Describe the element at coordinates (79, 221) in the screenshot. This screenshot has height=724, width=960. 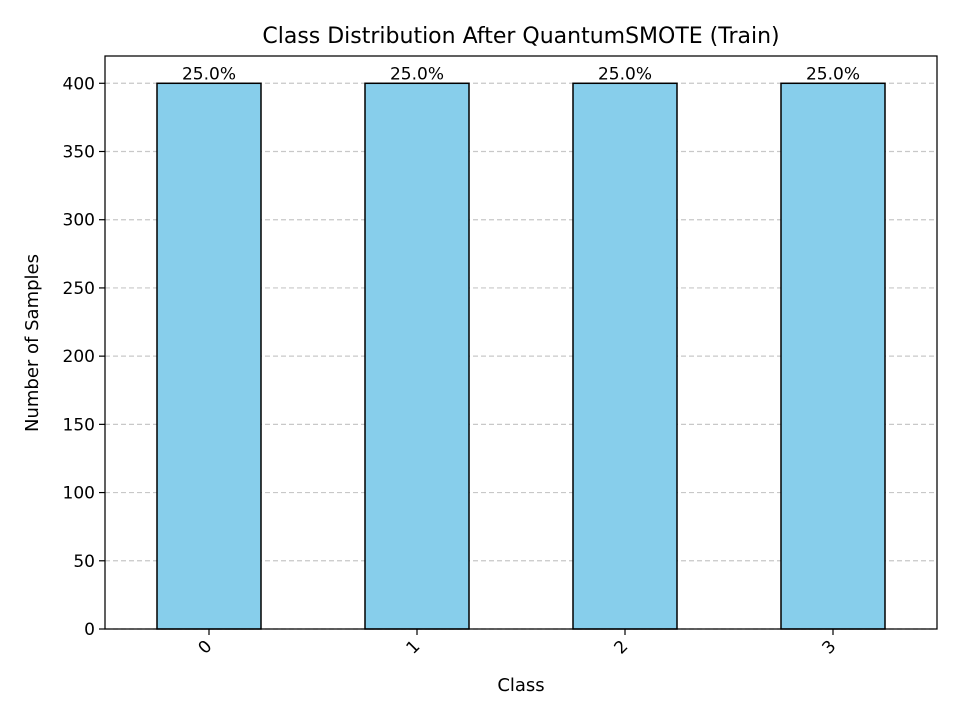
I see `y-tick-label: 300` at that location.